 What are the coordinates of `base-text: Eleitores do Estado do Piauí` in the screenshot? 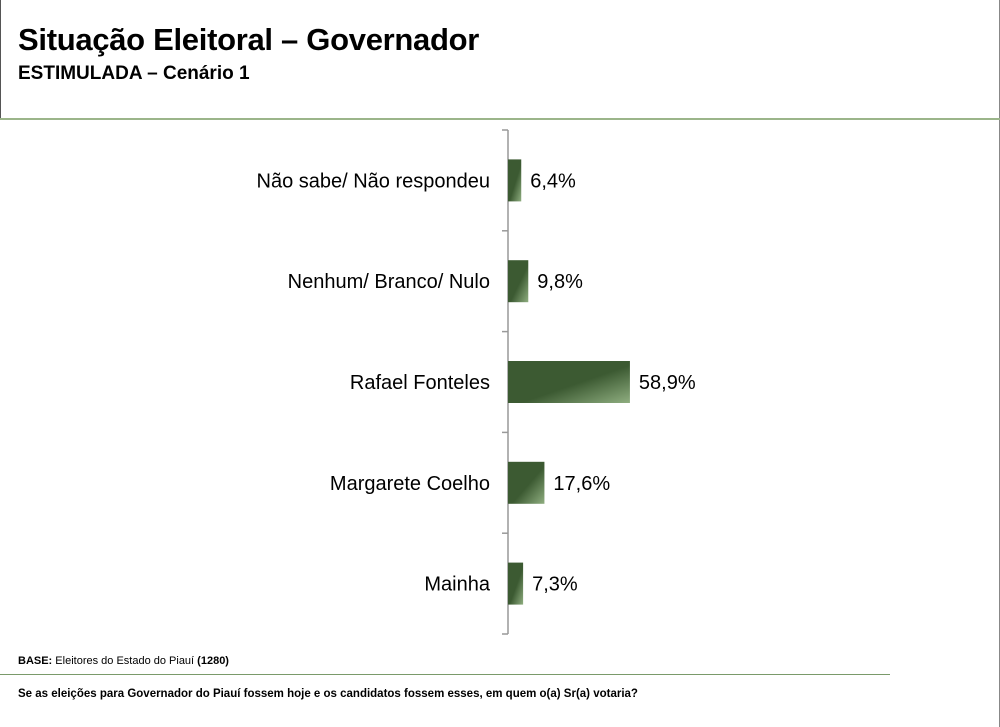 It's located at (125, 661).